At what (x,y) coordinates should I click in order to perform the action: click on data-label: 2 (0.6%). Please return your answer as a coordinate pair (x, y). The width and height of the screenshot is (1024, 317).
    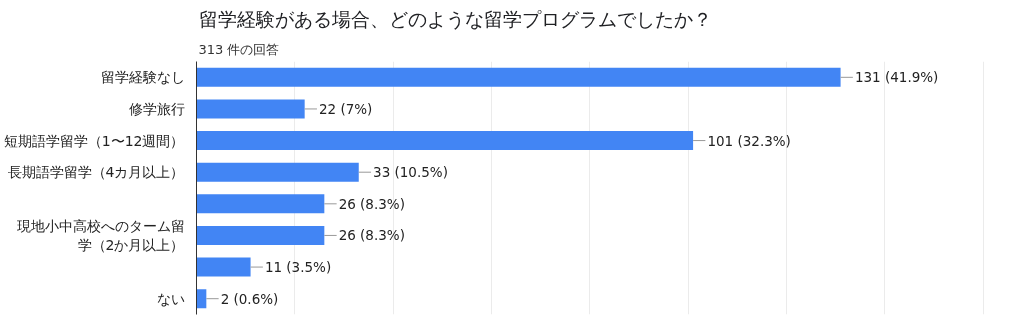
    Looking at the image, I should click on (249, 298).